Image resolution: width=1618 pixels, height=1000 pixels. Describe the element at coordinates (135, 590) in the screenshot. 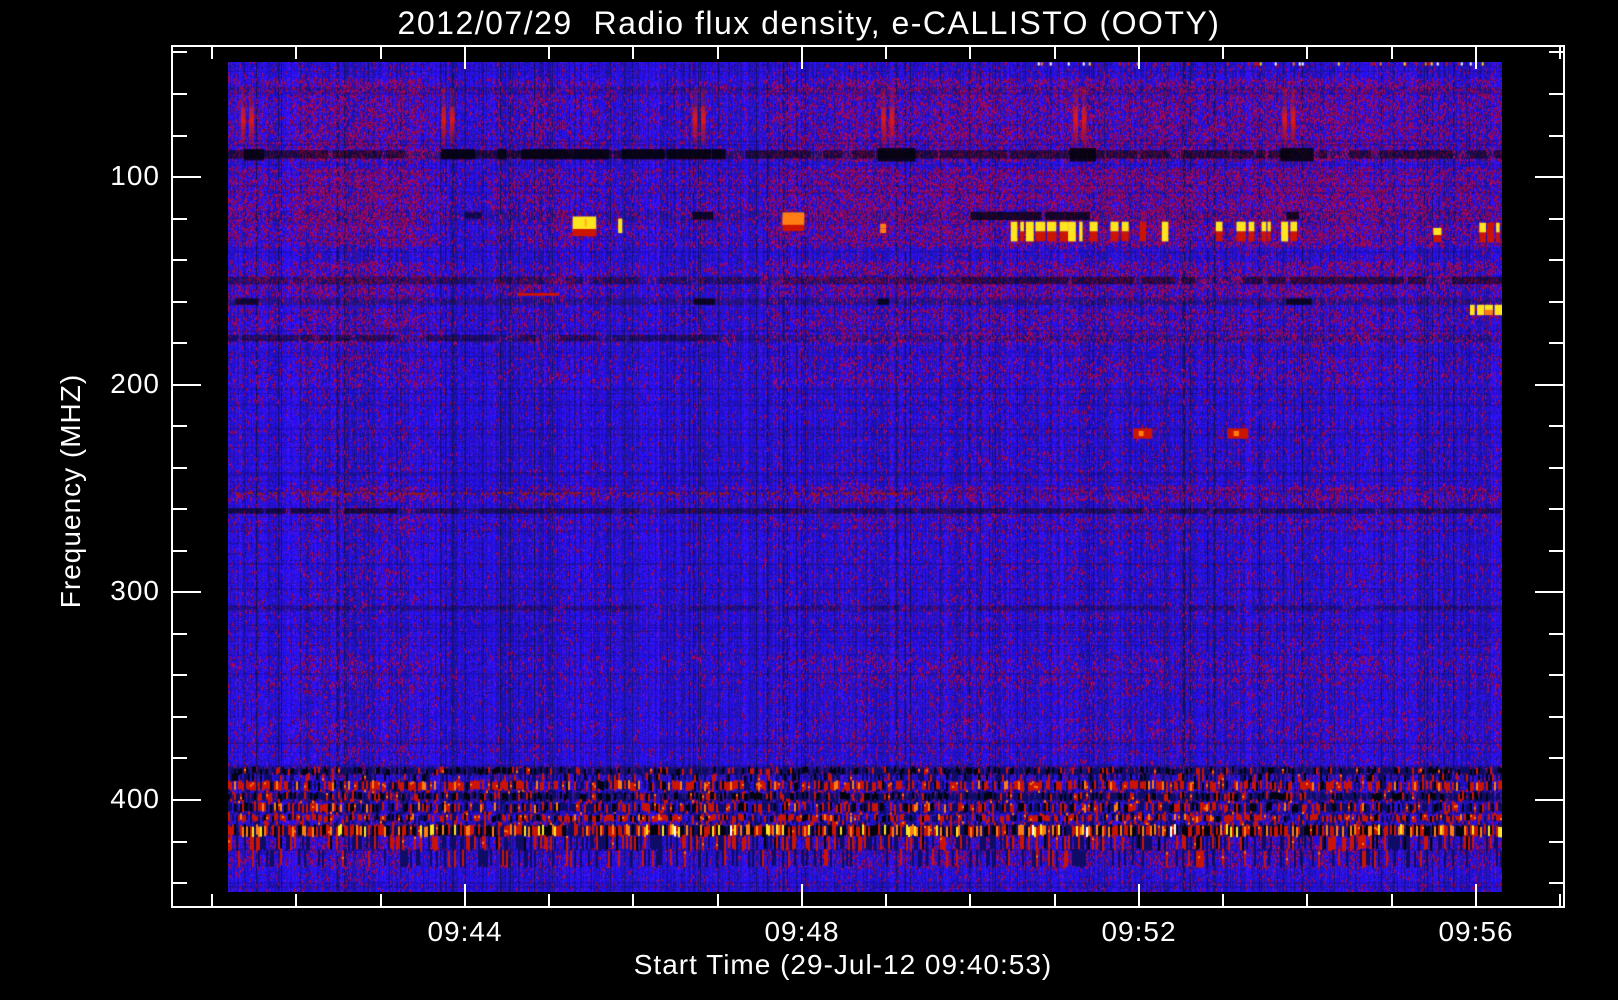

I see `y-tick-label: 300` at that location.